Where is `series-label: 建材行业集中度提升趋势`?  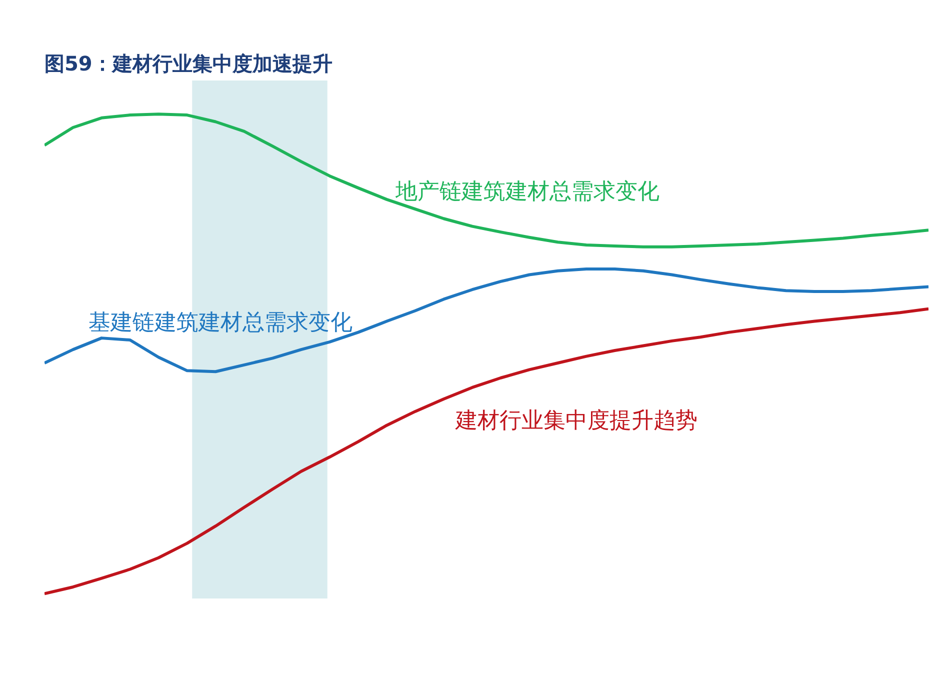
series-label: 建材行业集中度提升趋势 is located at coordinates (576, 421).